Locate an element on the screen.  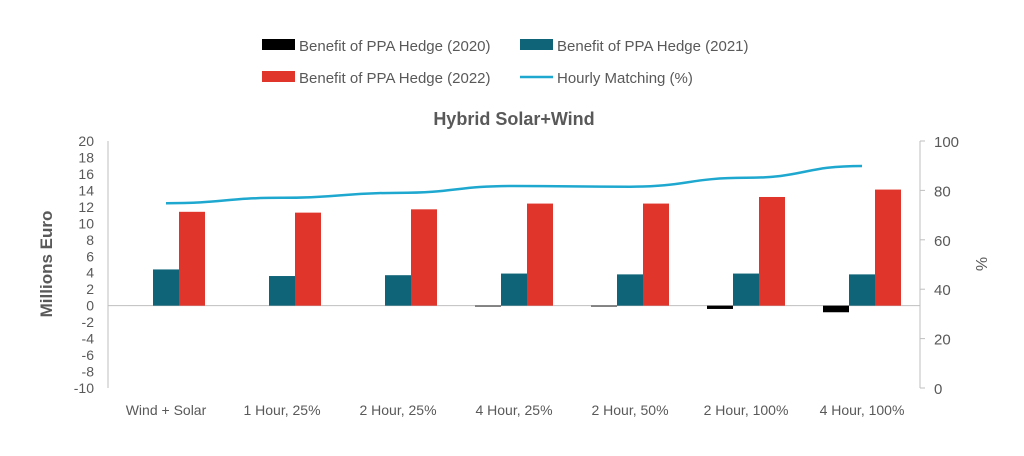
y-tick-label: 8 is located at coordinates (90, 240).